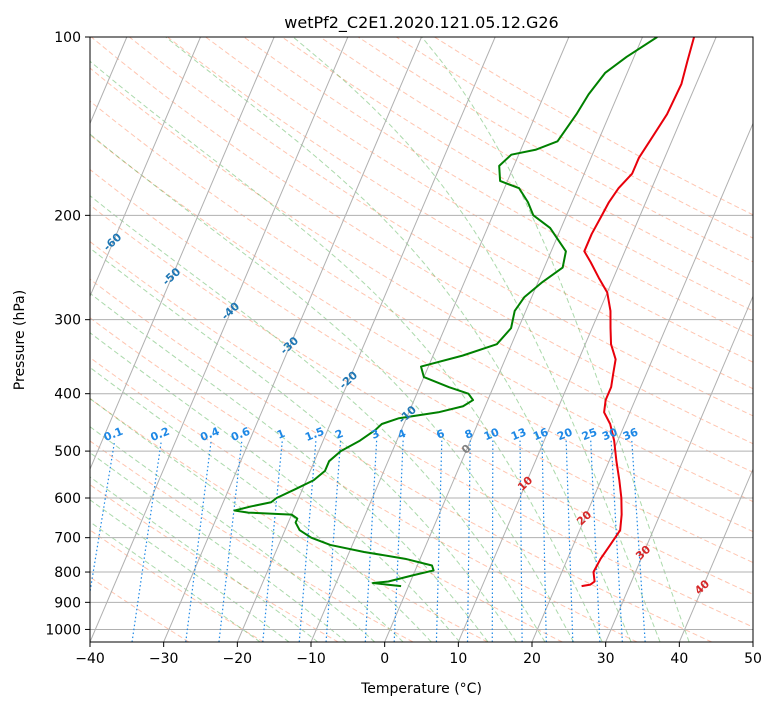 The image size is (775, 708). Describe the element at coordinates (67, 321) in the screenshot. I see `y-tick-label: 300` at that location.